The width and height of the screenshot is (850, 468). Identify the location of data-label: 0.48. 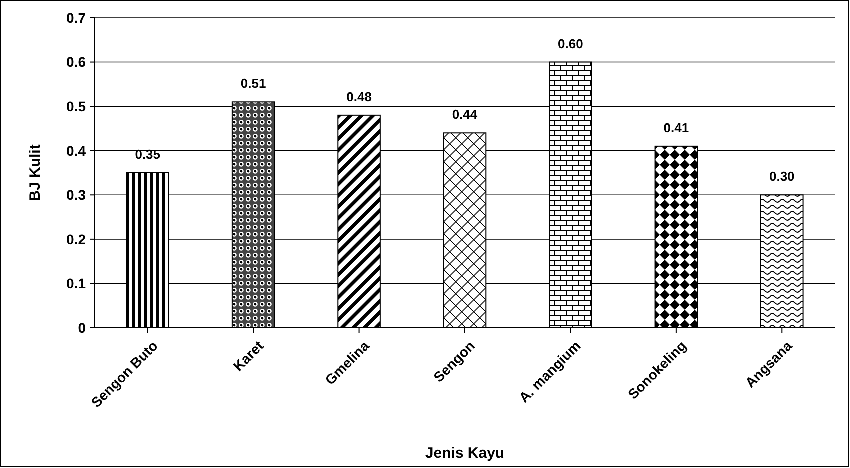
(359, 96).